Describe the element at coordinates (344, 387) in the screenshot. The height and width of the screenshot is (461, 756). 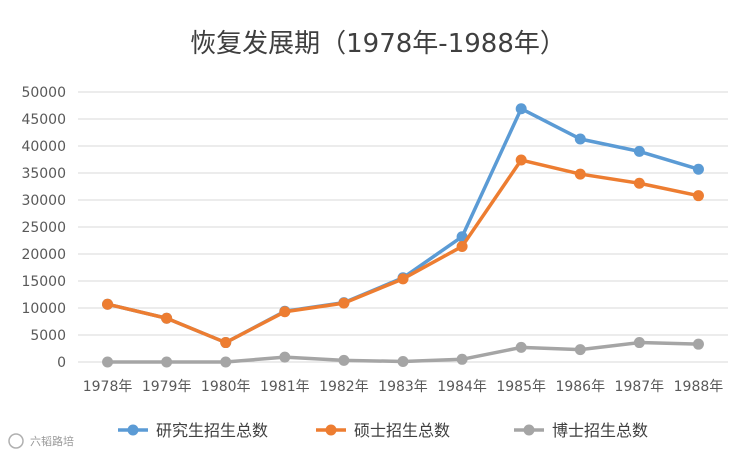
I see `x-tick-label: 1982年` at that location.